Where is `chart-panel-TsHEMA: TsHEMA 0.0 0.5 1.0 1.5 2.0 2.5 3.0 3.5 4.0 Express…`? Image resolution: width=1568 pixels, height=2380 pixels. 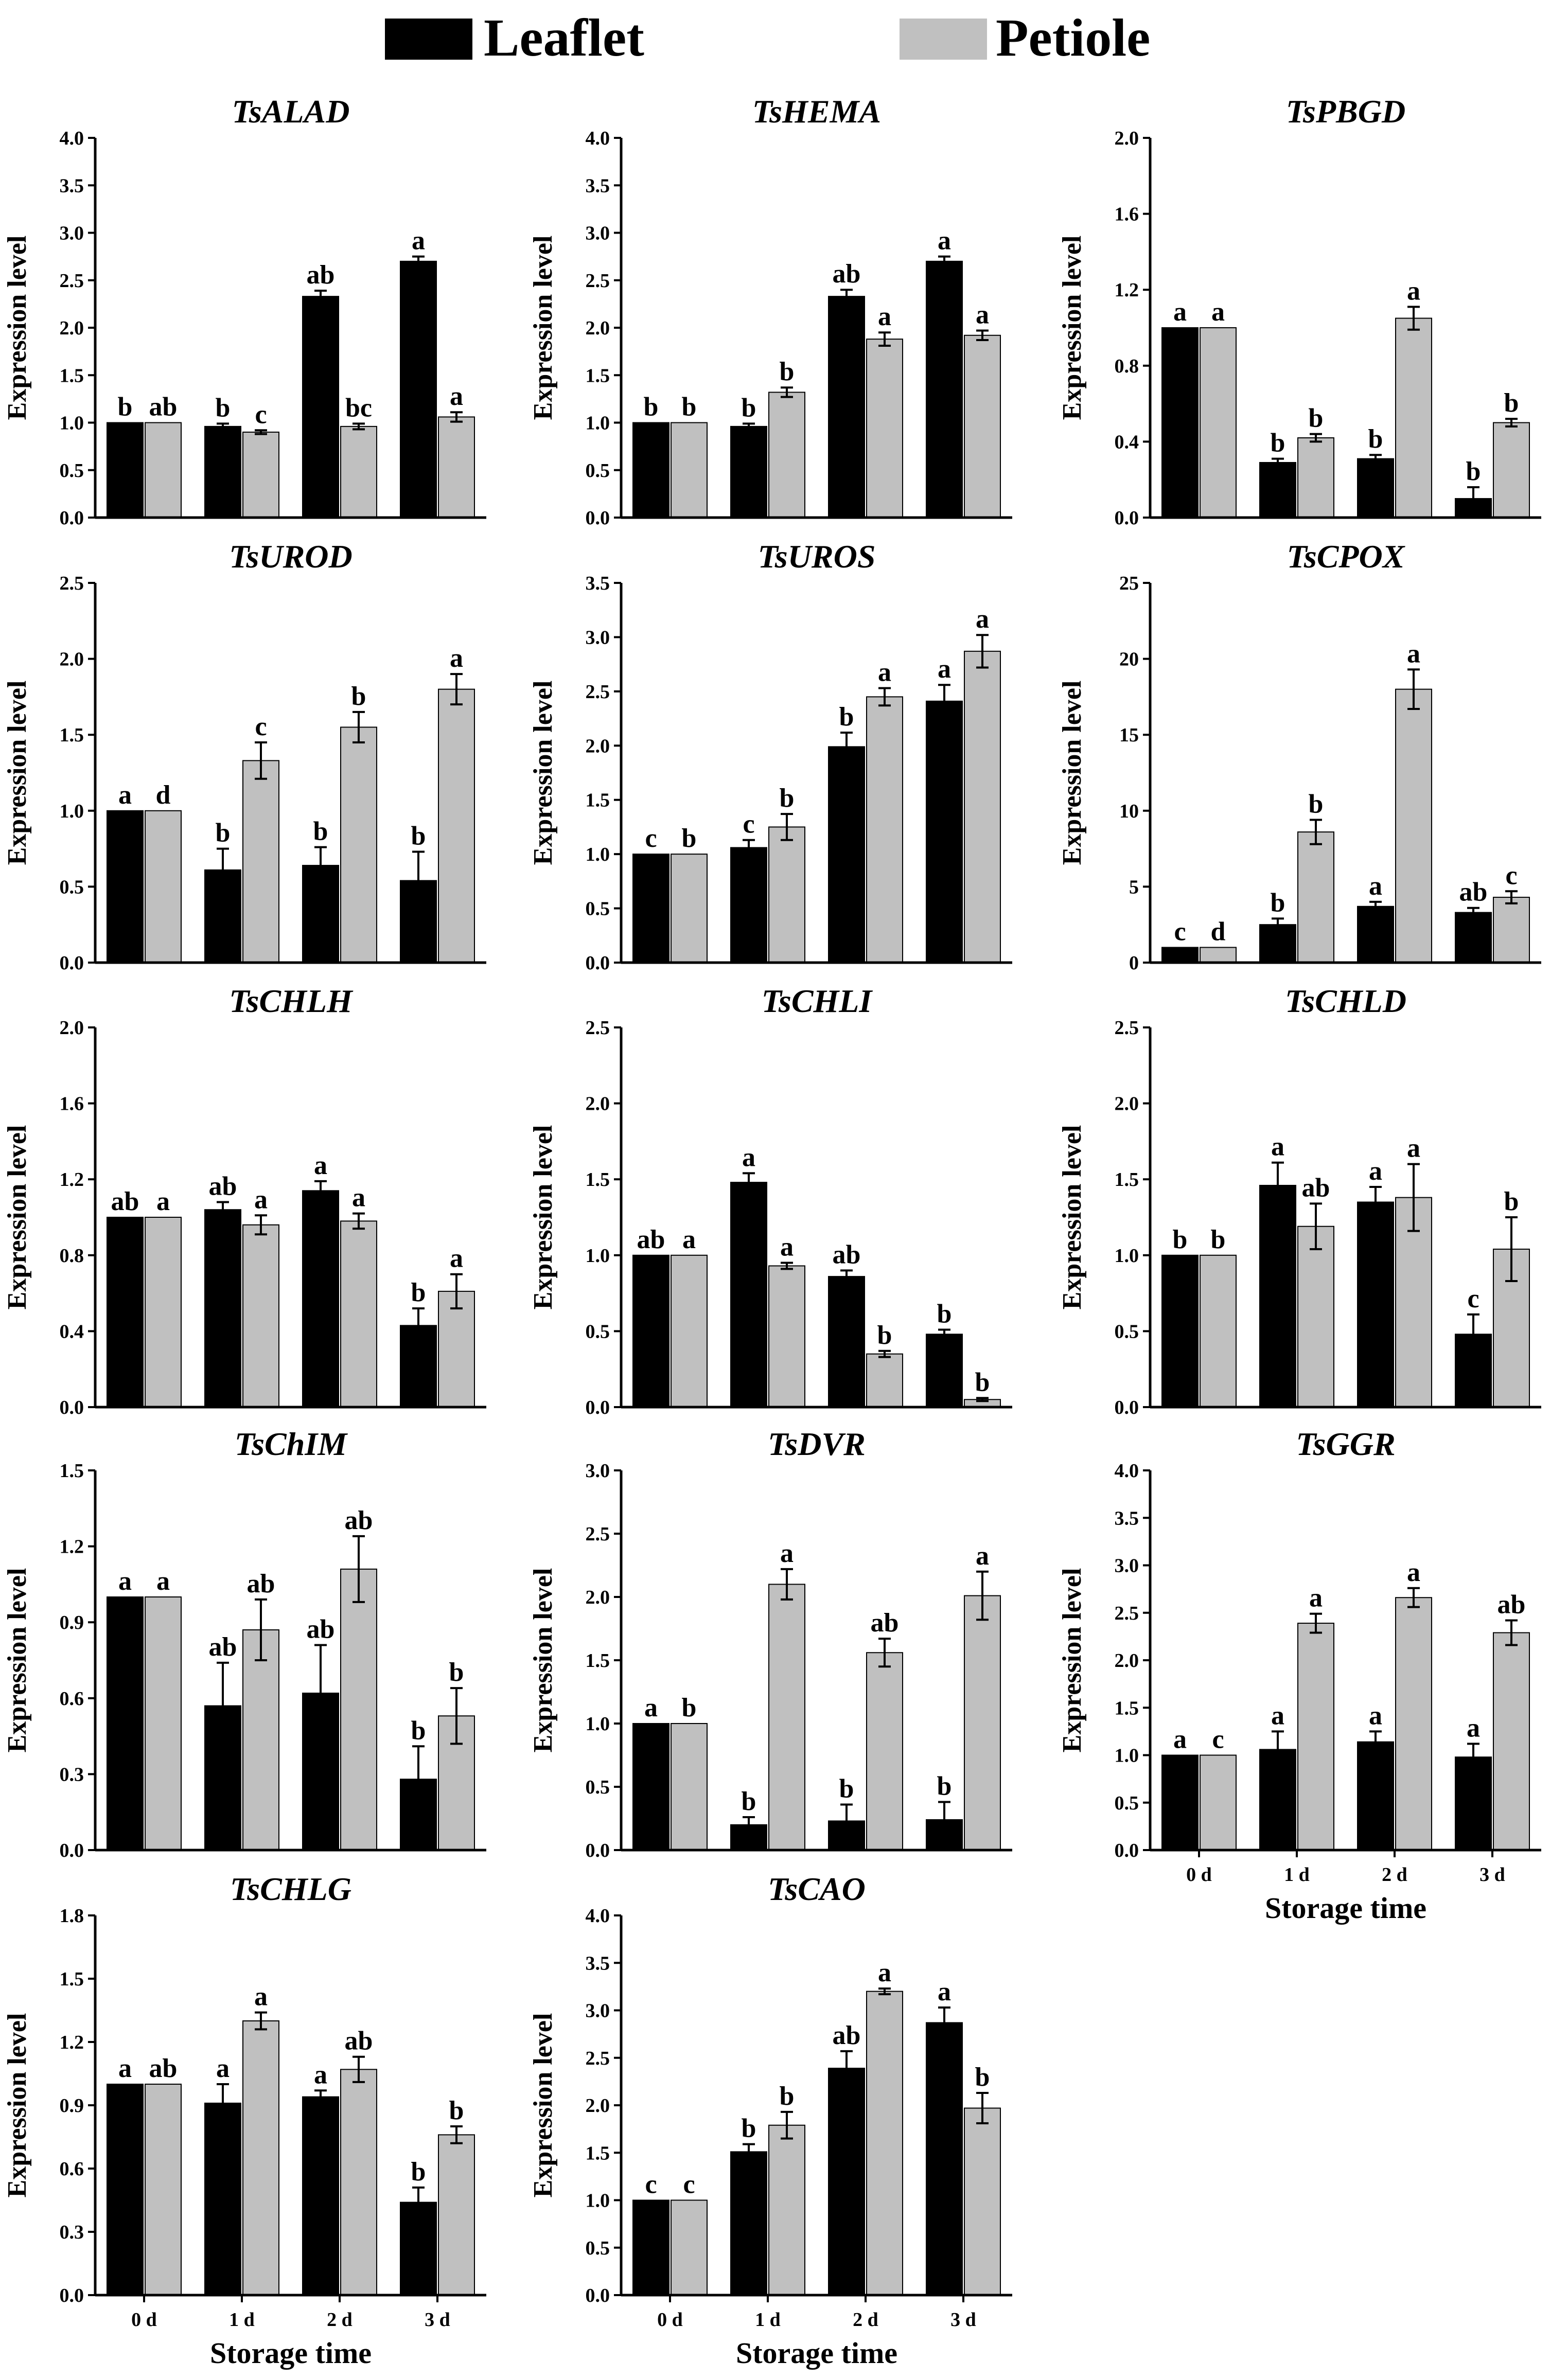 chart-panel-TsHEMA: TsHEMA 0.0 0.5 1.0 1.5 2.0 2.5 3.0 3.5 4.0 Express… is located at coordinates (770, 311).